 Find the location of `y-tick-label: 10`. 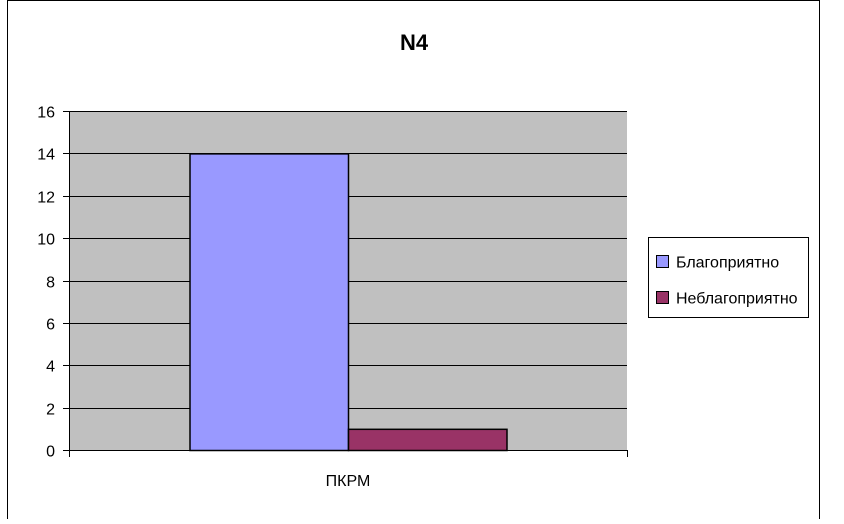

y-tick-label: 10 is located at coordinates (46, 240).